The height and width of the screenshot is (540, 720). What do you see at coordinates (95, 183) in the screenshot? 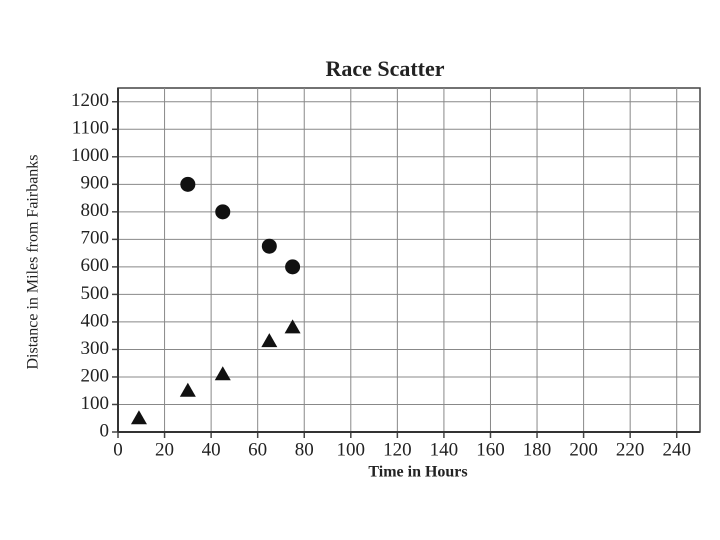
I see `y-tick-label: 900` at bounding box center [95, 183].